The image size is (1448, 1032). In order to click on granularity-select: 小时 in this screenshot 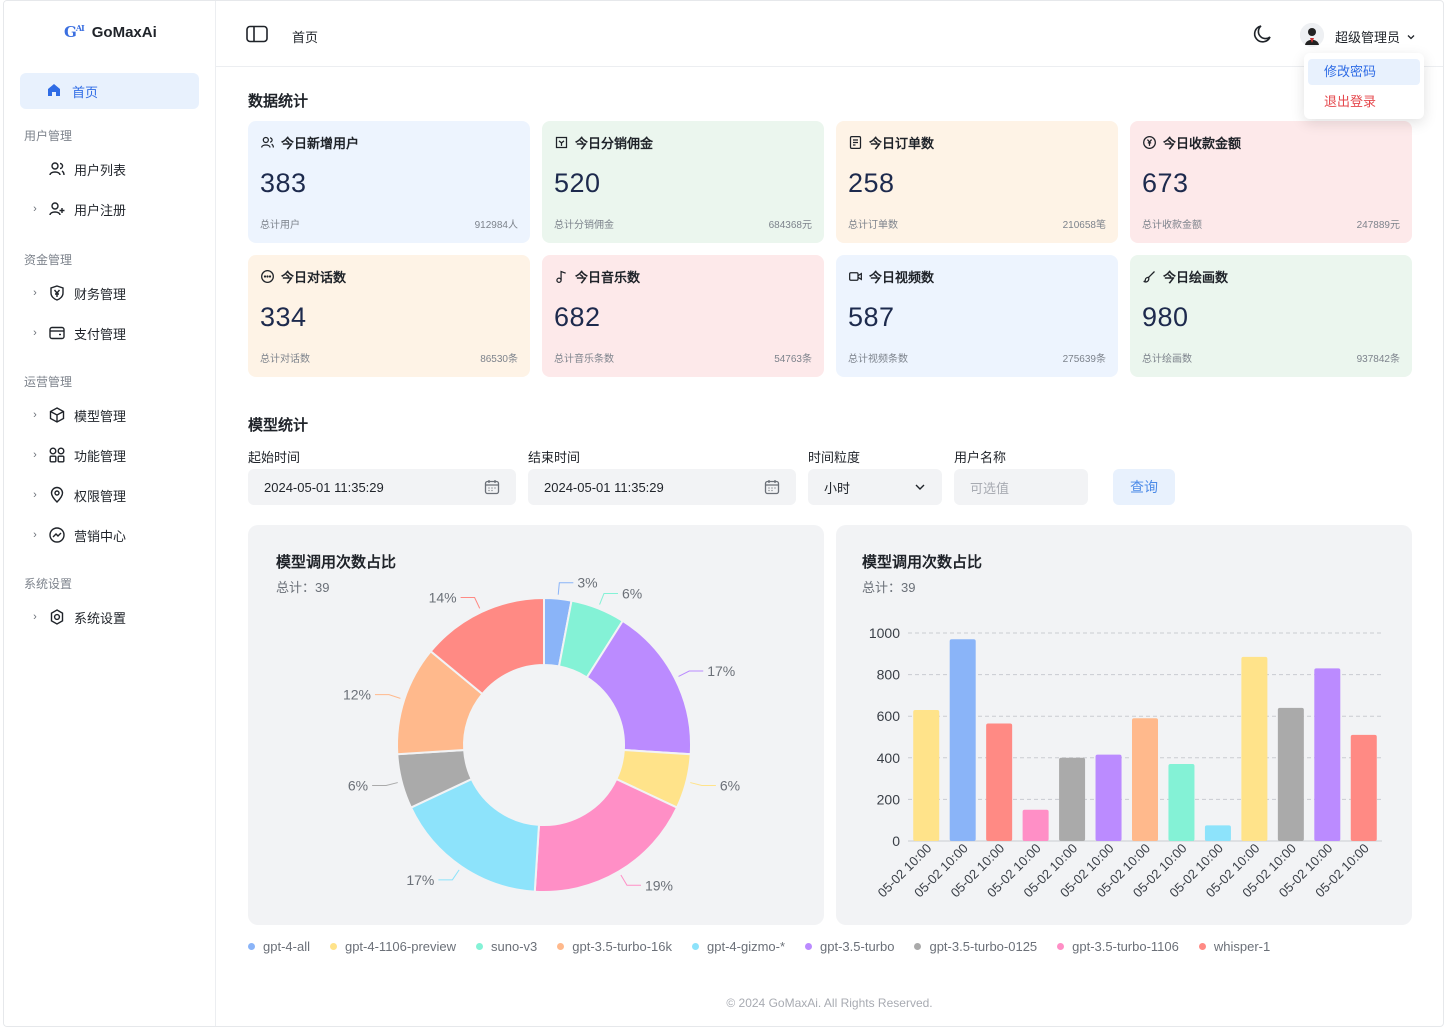, I will do `click(875, 487)`.